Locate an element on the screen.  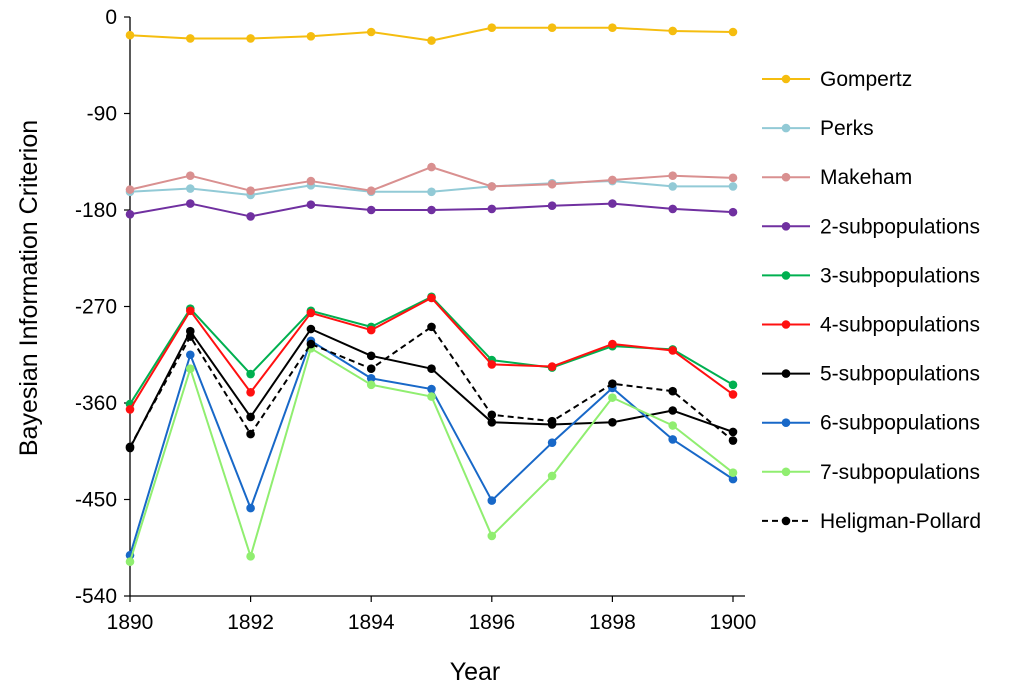
legend-item: 3-subpopulations is located at coordinates (871, 275).